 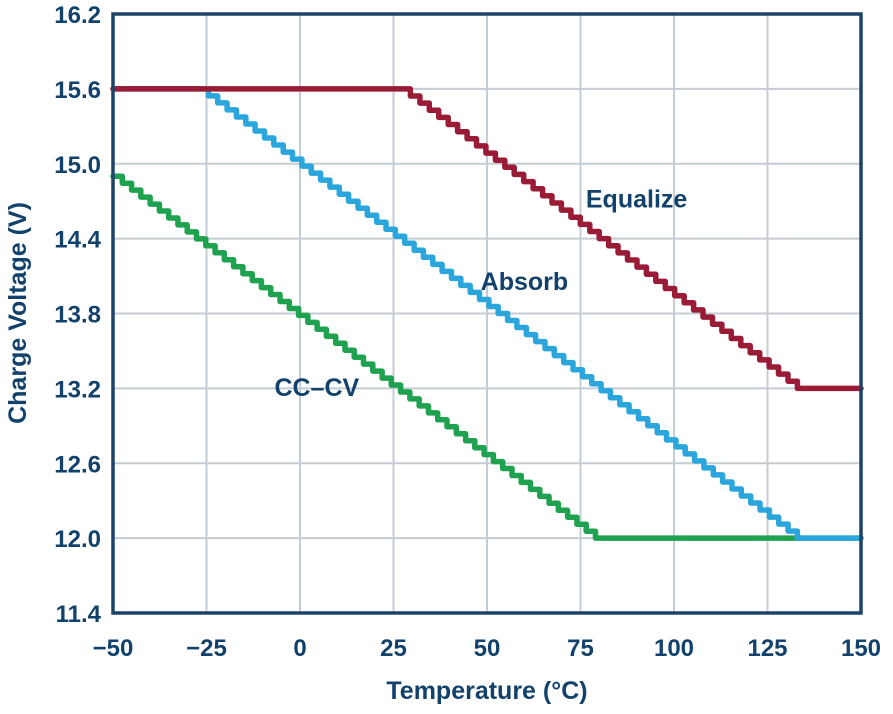 What do you see at coordinates (674, 648) in the screenshot?
I see `x-tick-label: 100` at bounding box center [674, 648].